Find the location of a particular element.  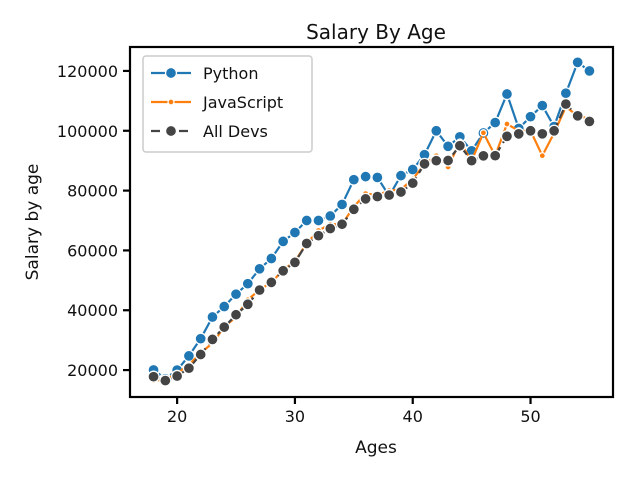

x-tick-label: 20 is located at coordinates (177, 416).